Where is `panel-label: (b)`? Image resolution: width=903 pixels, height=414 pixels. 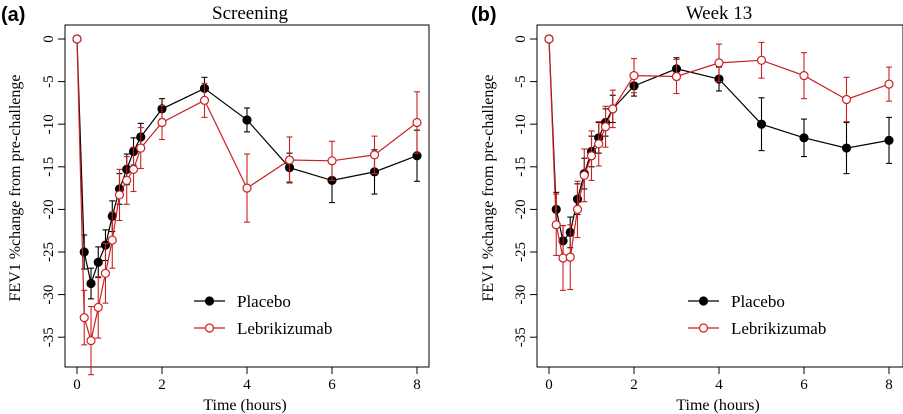 panel-label: (b) is located at coordinates (484, 15).